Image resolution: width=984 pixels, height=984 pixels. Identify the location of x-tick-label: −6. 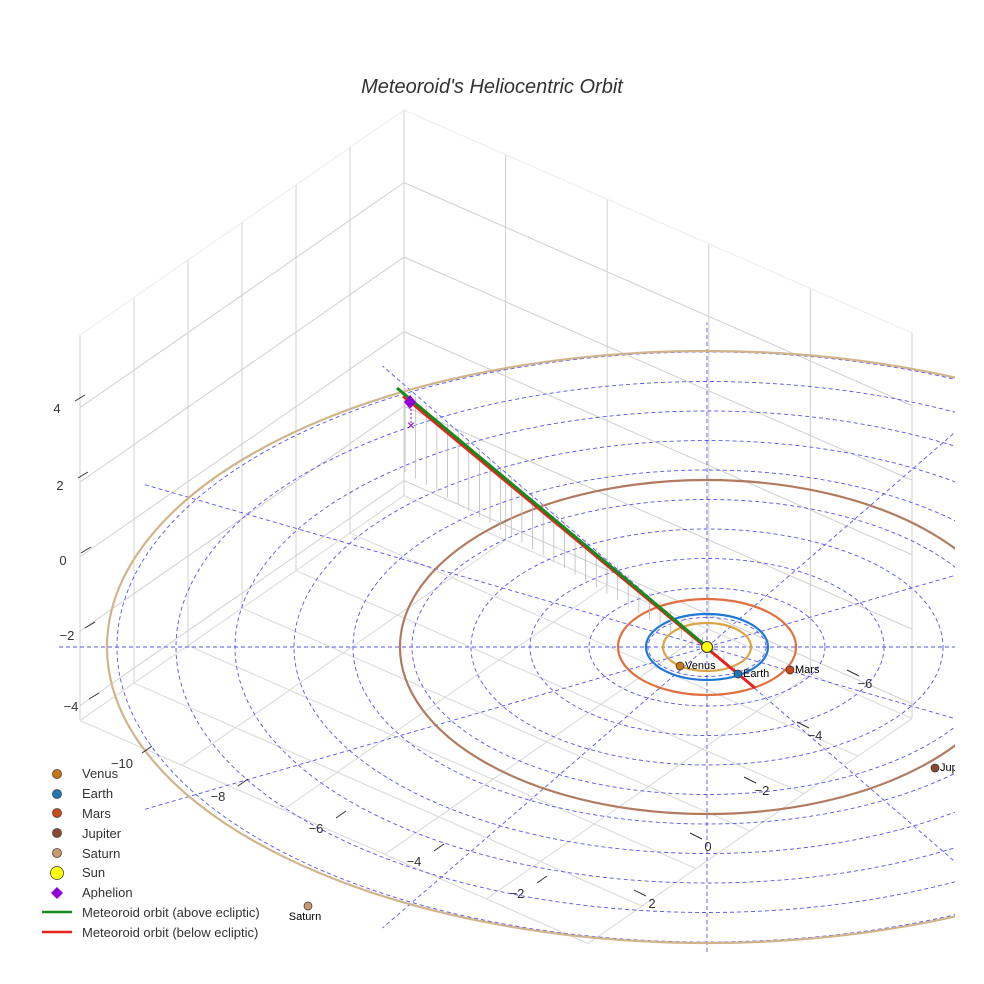
(316, 828).